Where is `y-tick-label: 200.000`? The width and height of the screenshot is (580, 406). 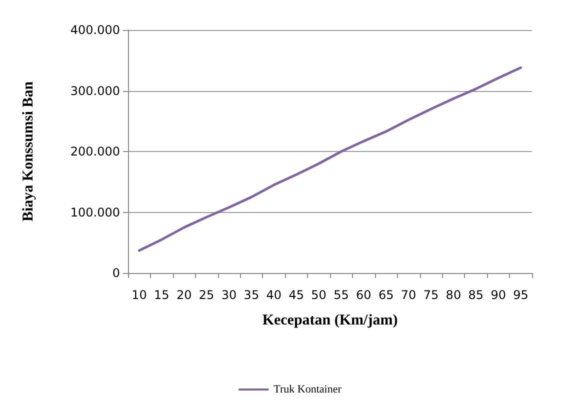 y-tick-label: 200.000 is located at coordinates (95, 151).